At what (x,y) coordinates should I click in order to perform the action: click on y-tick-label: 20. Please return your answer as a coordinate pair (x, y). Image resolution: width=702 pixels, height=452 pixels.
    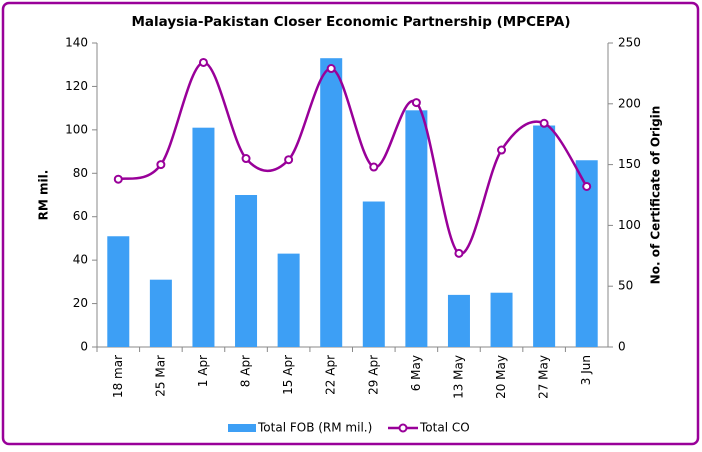
    Looking at the image, I should click on (80, 303).